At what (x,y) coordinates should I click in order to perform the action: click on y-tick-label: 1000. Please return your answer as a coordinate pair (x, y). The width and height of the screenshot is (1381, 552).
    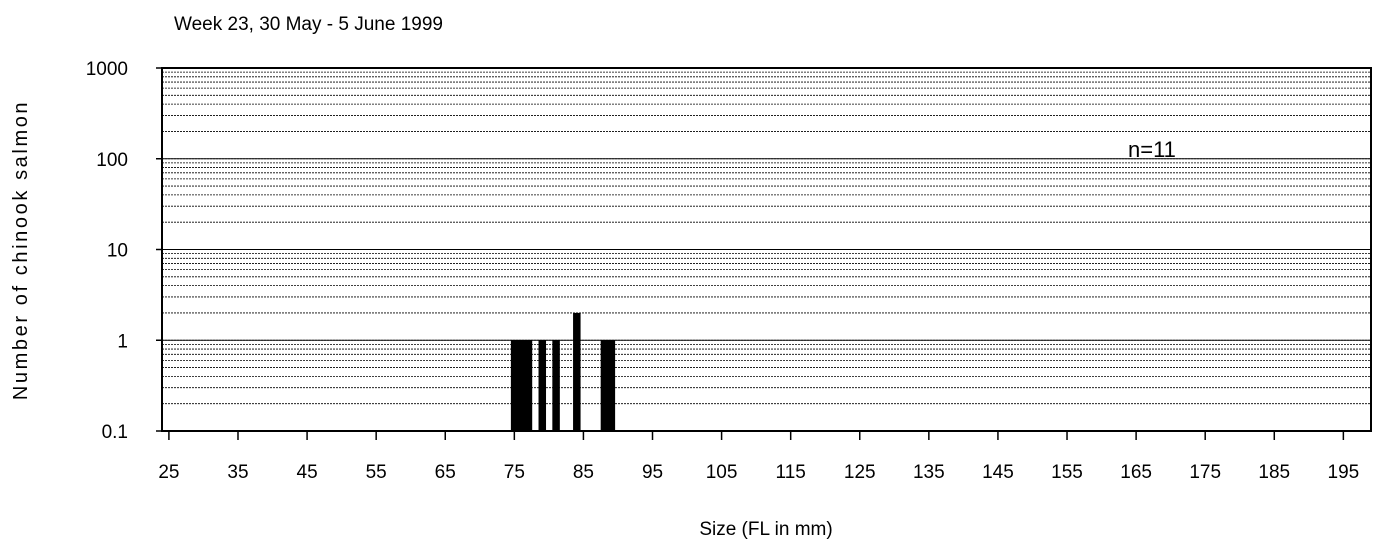
    Looking at the image, I should click on (107, 69).